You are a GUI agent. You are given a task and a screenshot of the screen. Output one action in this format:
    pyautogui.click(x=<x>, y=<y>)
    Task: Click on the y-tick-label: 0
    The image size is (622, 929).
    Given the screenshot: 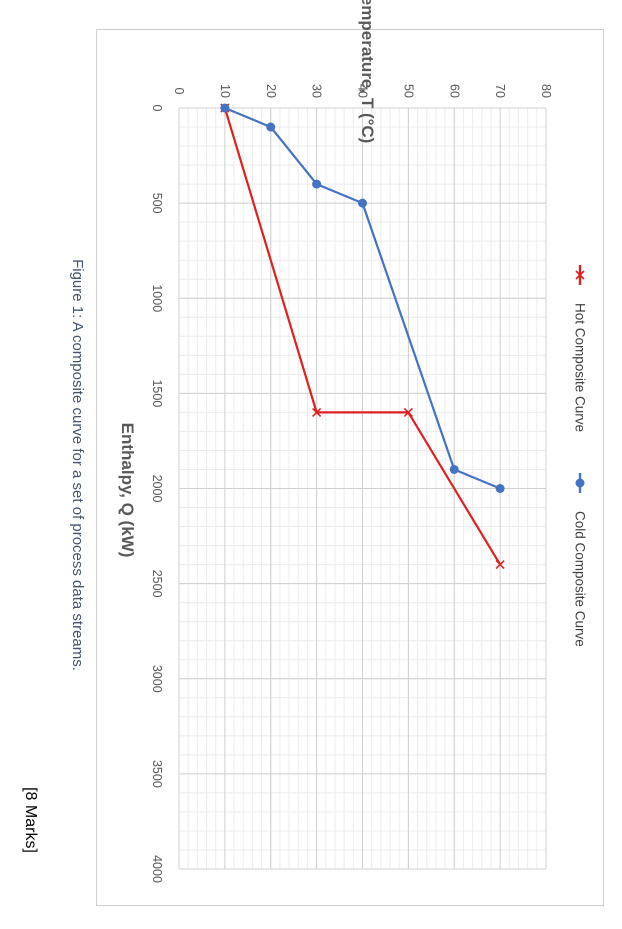 What is the action you would take?
    pyautogui.click(x=179, y=91)
    